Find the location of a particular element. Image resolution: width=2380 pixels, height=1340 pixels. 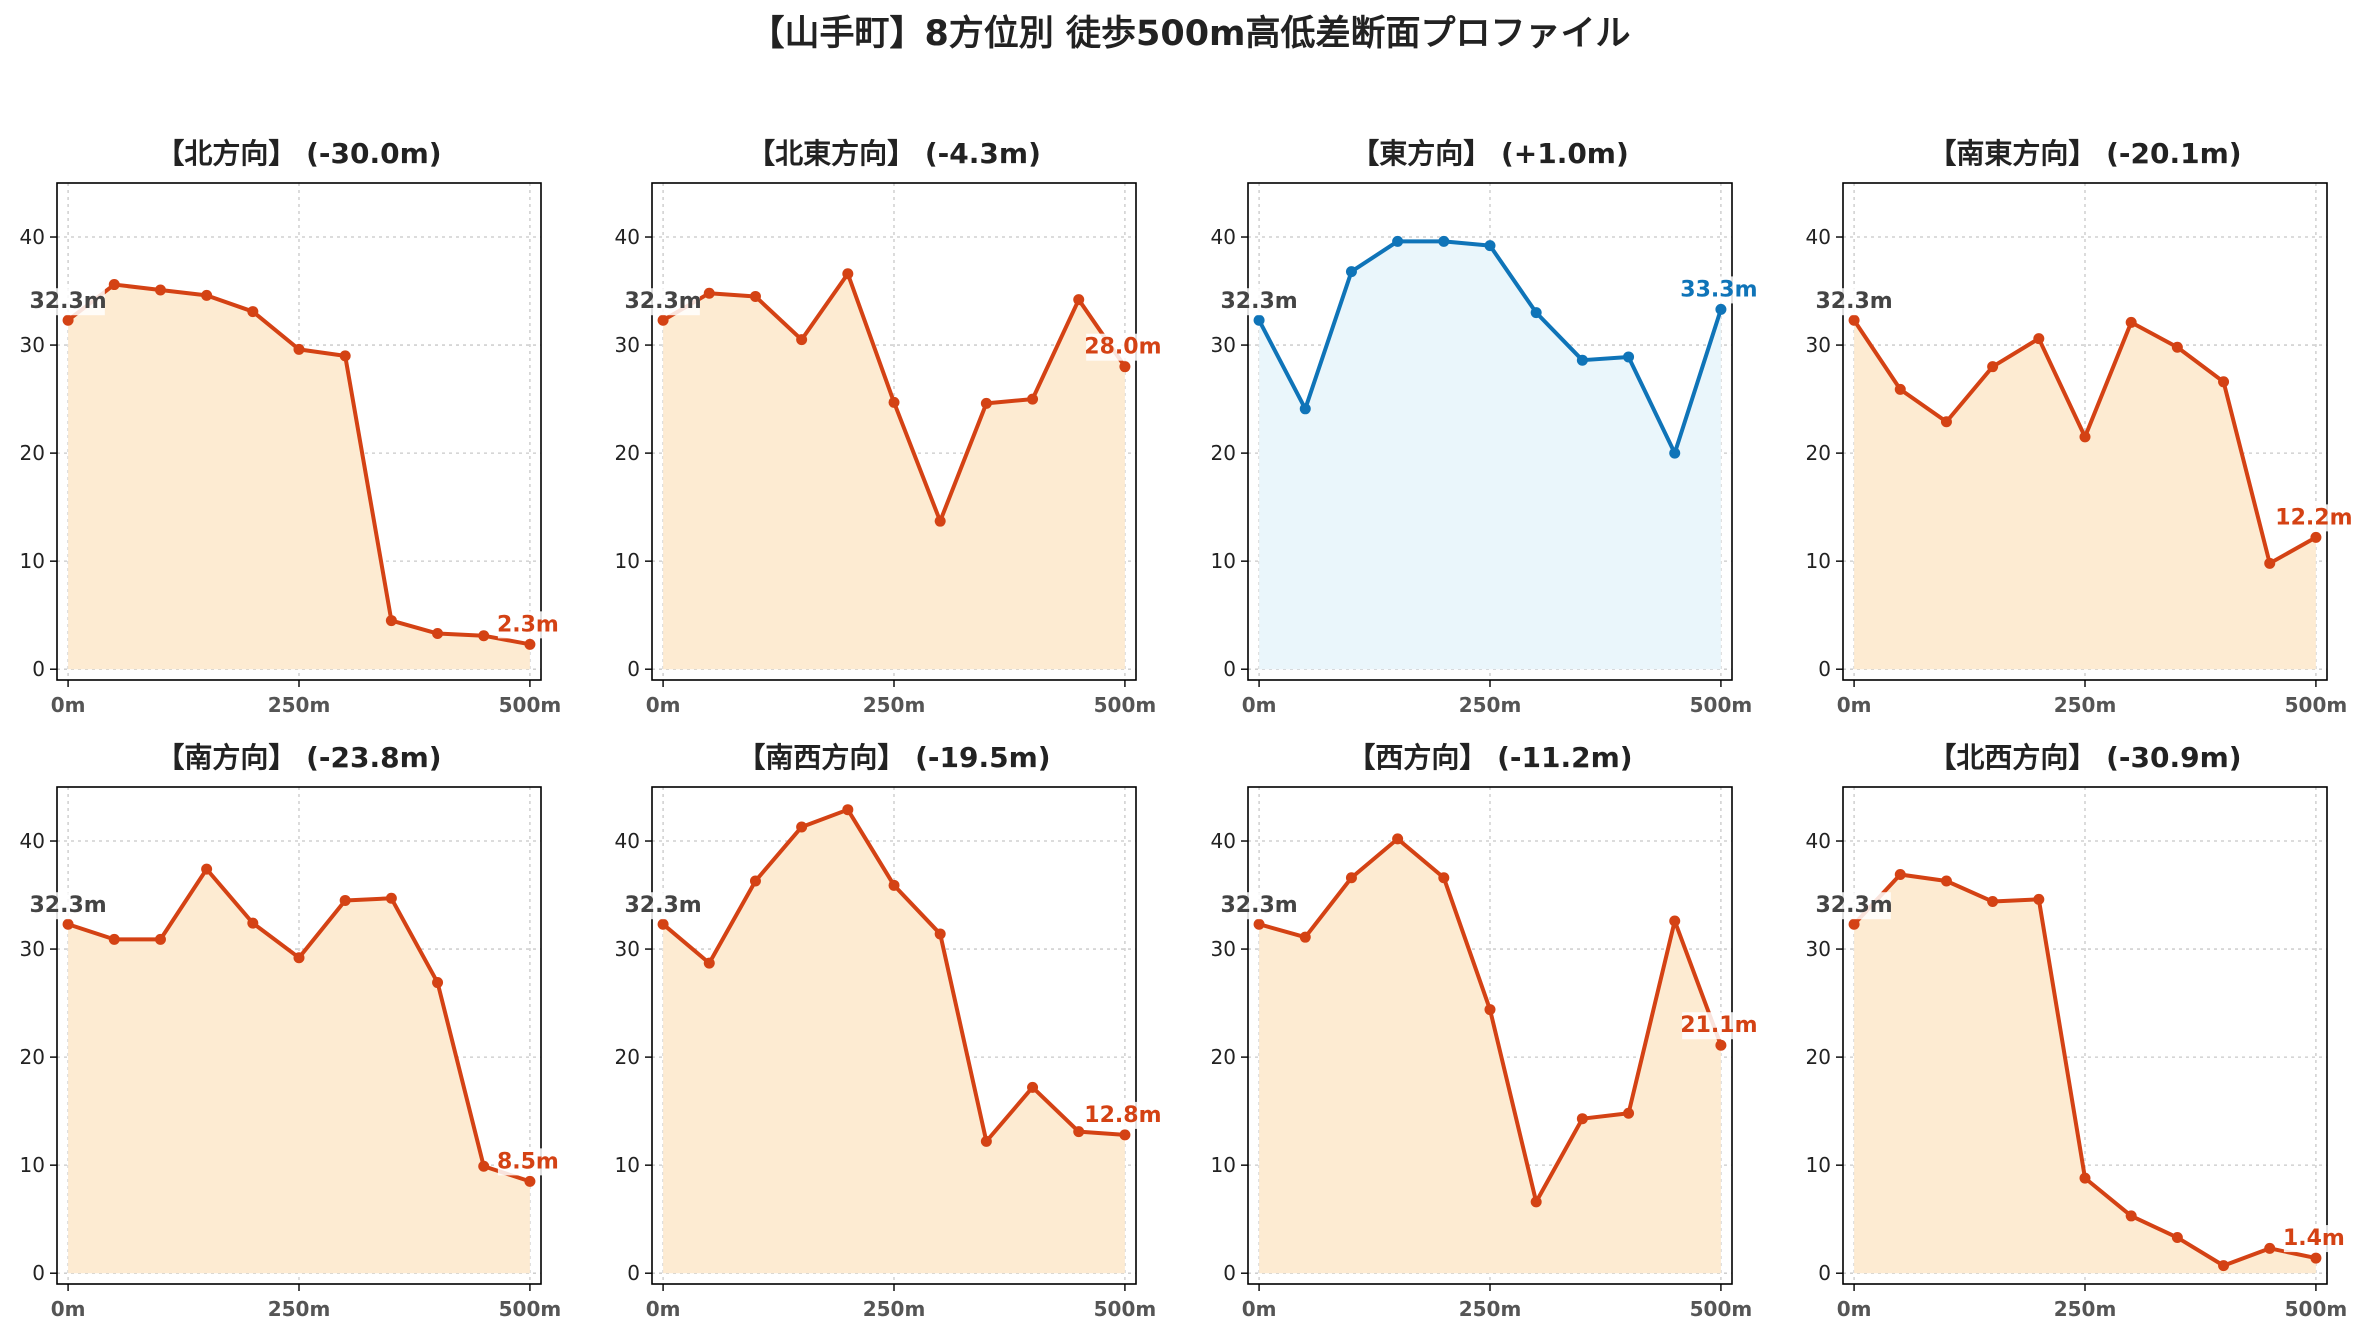

end-elevation-label-group: 1.4m is located at coordinates (2314, 1239).